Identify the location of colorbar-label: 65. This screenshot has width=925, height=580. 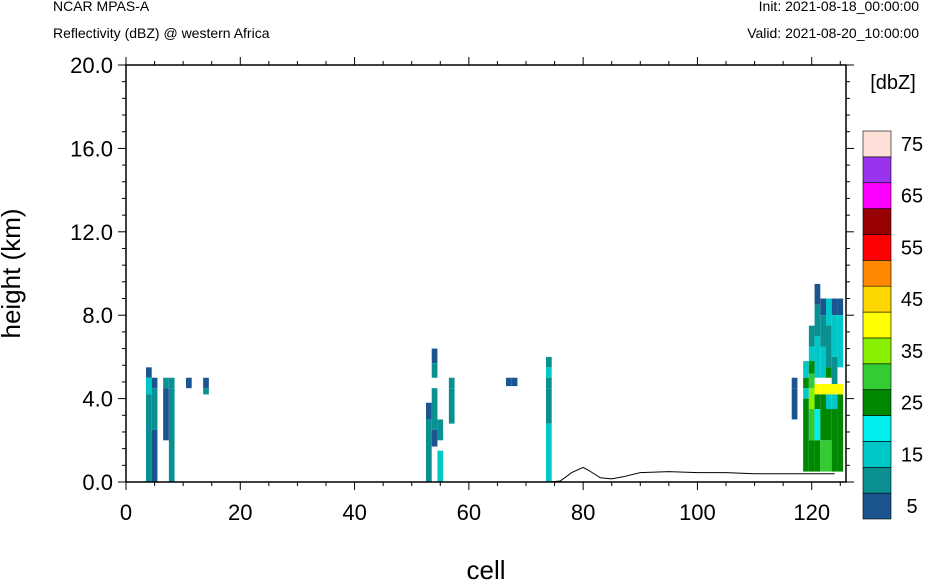
(912, 197).